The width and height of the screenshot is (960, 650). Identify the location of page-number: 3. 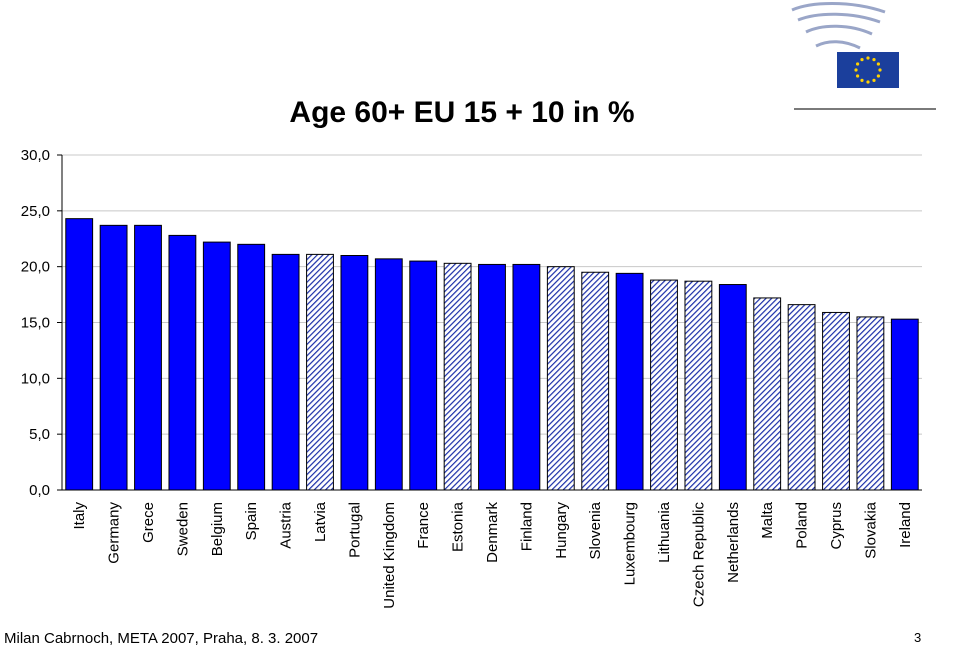
(918, 637).